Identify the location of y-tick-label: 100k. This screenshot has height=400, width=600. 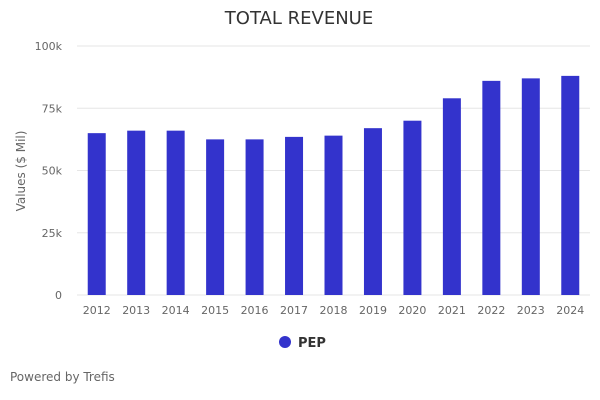
(49, 46).